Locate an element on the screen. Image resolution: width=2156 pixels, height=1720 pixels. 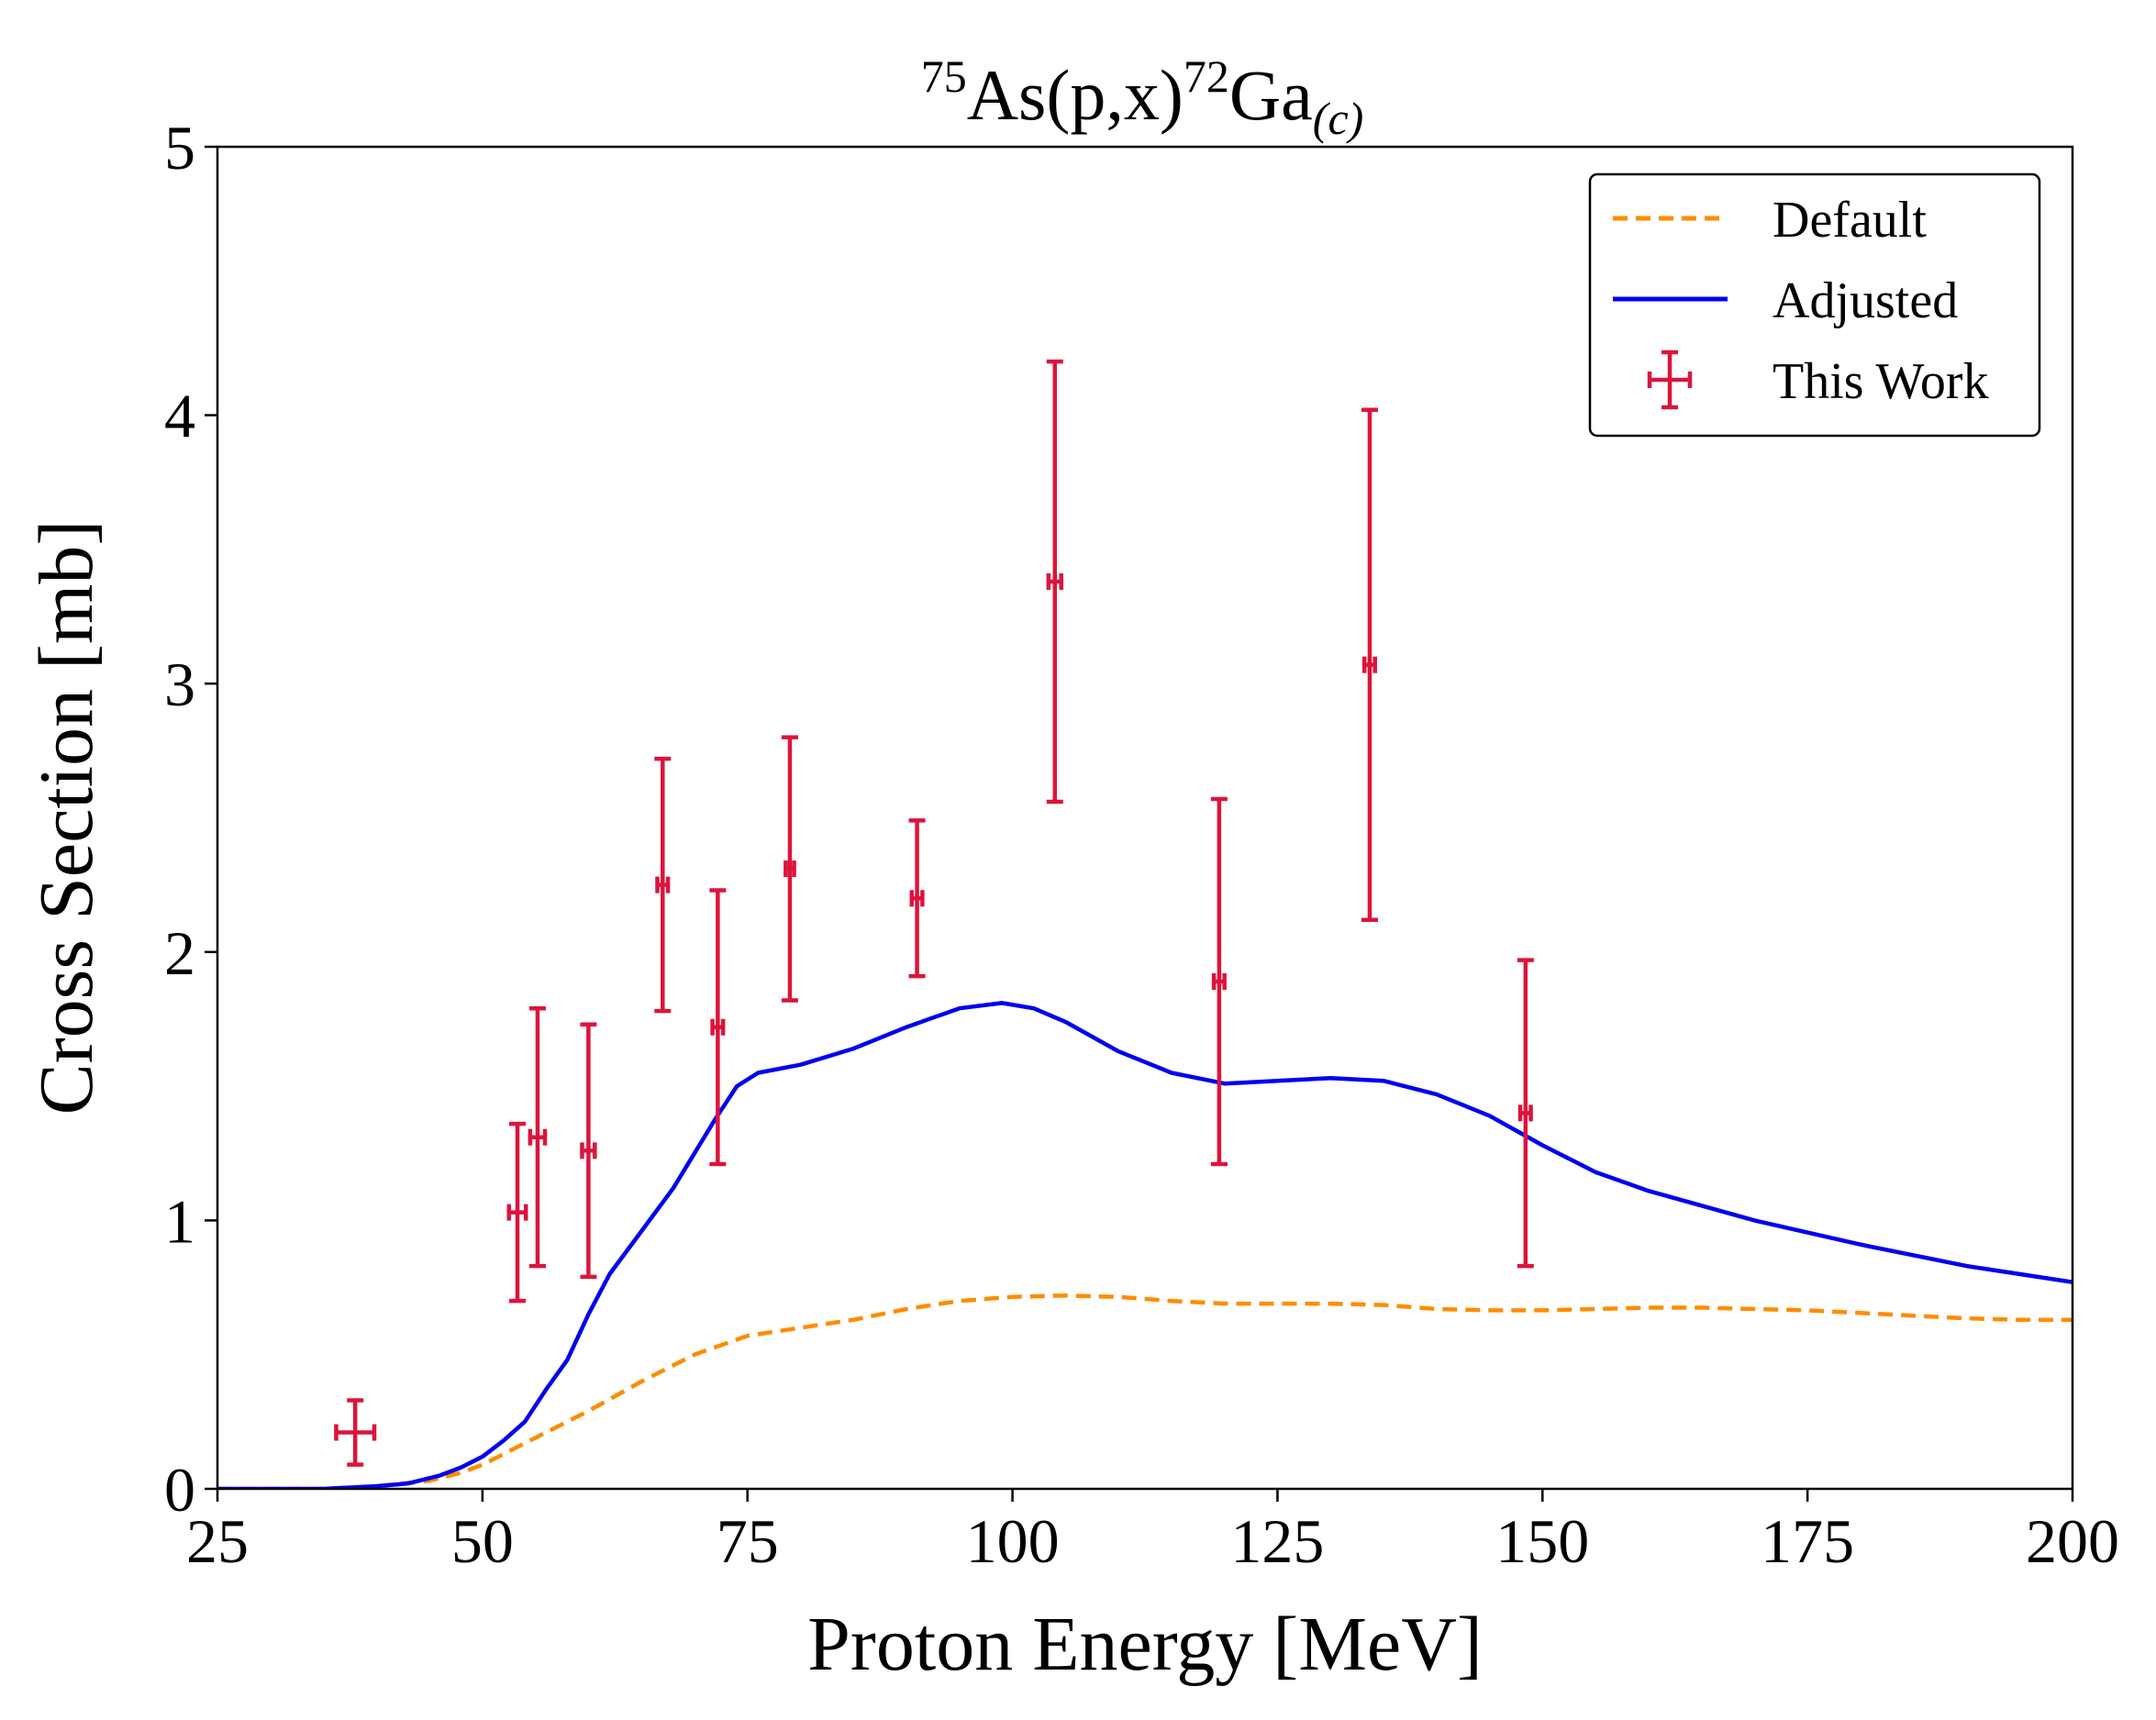
chart-title: 75As(p,x)72Ga(c) is located at coordinates (1143, 97).